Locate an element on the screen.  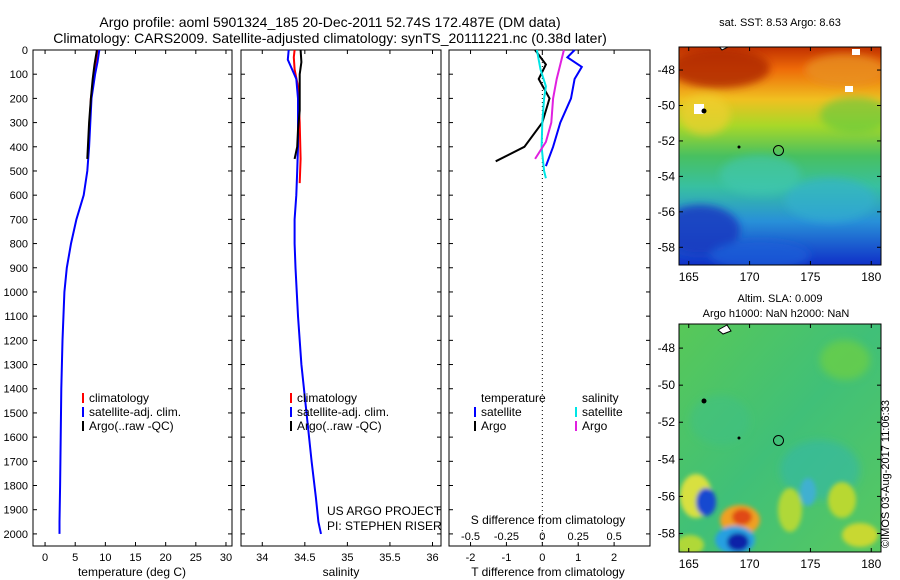
salinity-xlabel: salinity is located at coordinates (341, 572).